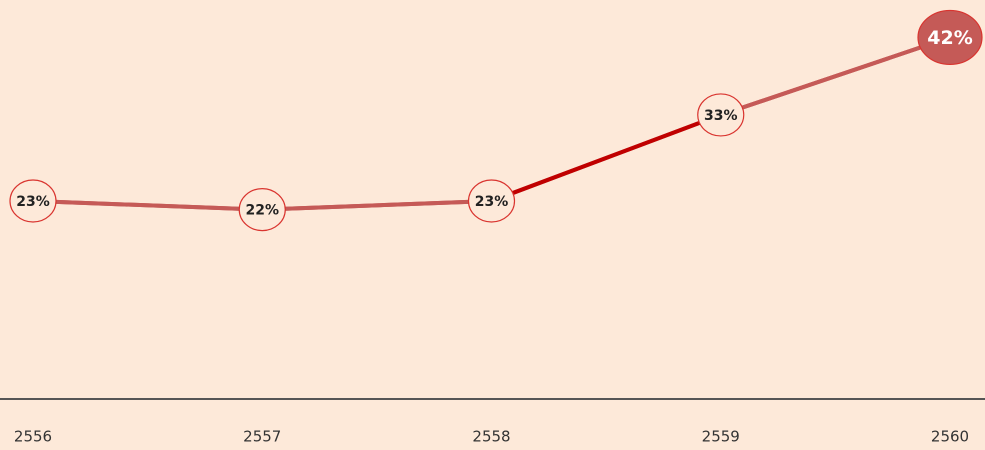 The height and width of the screenshot is (450, 985). What do you see at coordinates (491, 437) in the screenshot?
I see `x-tick-label: 2558` at bounding box center [491, 437].